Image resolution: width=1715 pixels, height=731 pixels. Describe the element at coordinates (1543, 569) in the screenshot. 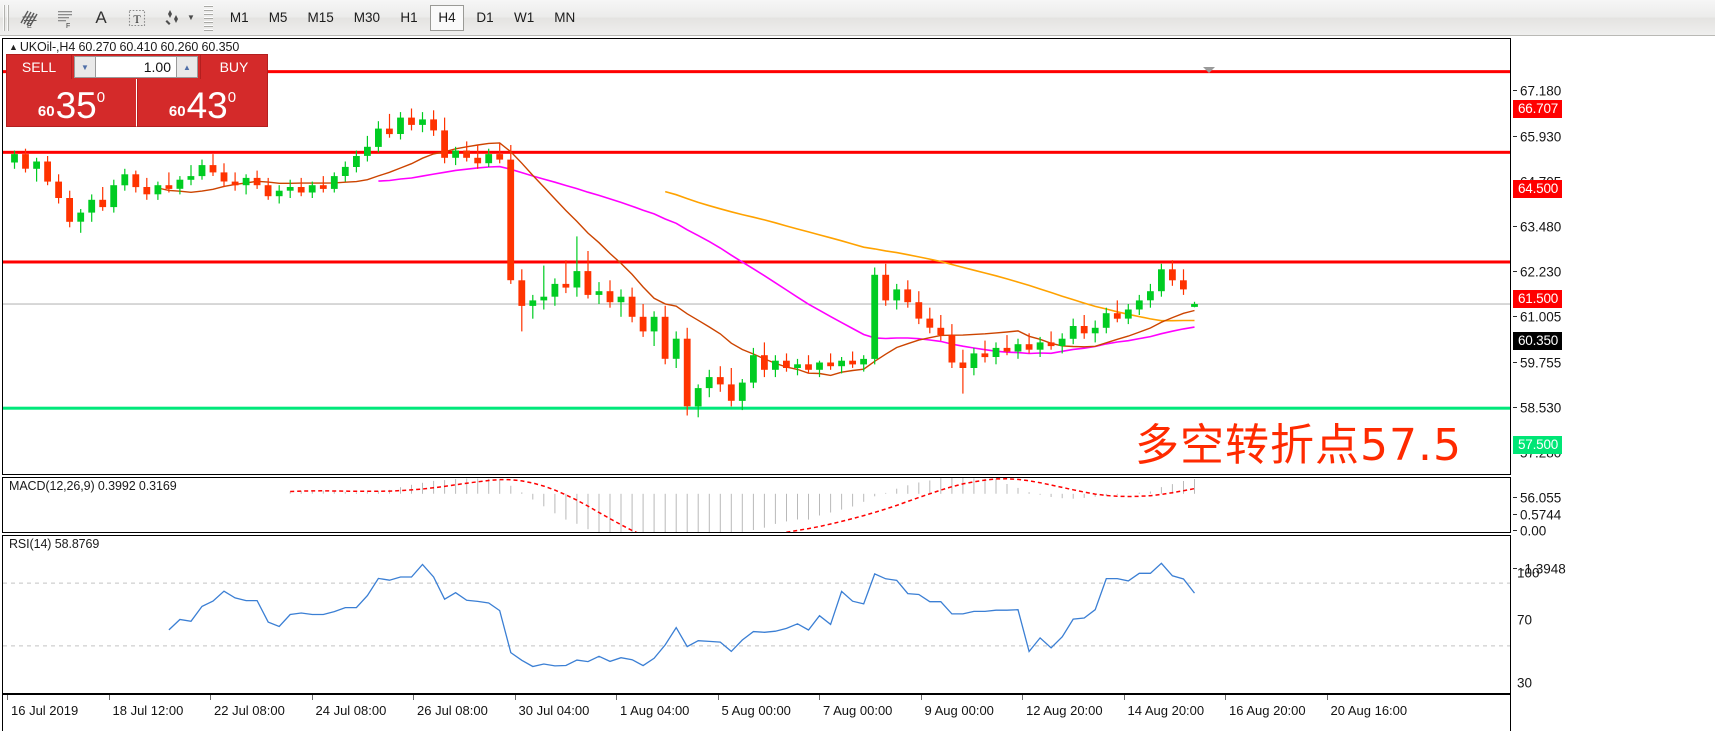

I see `macd-tick-label: -1.3948` at that location.